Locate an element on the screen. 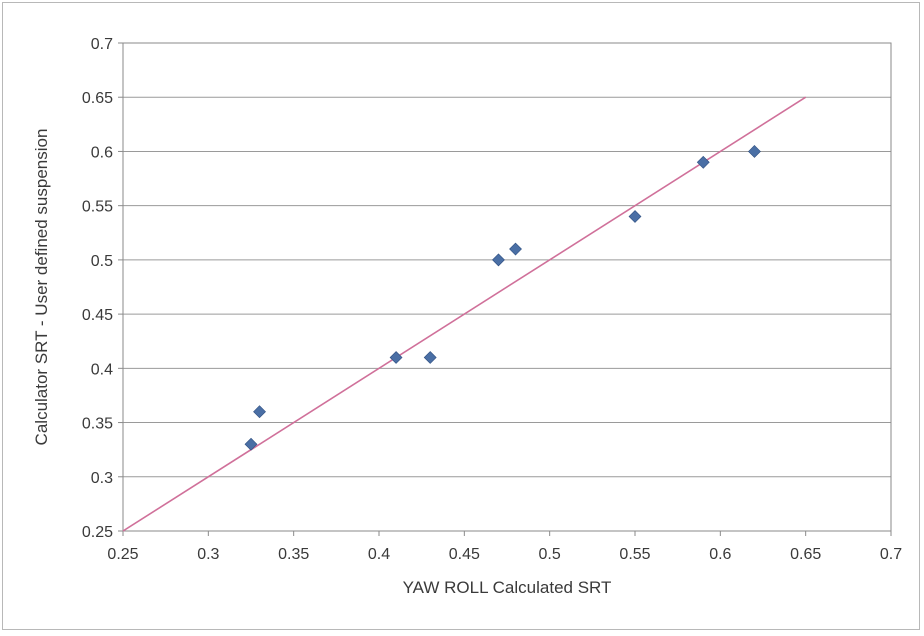 Image resolution: width=924 pixels, height=636 pixels. y-tick-label-2: 0.35 is located at coordinates (97, 424).